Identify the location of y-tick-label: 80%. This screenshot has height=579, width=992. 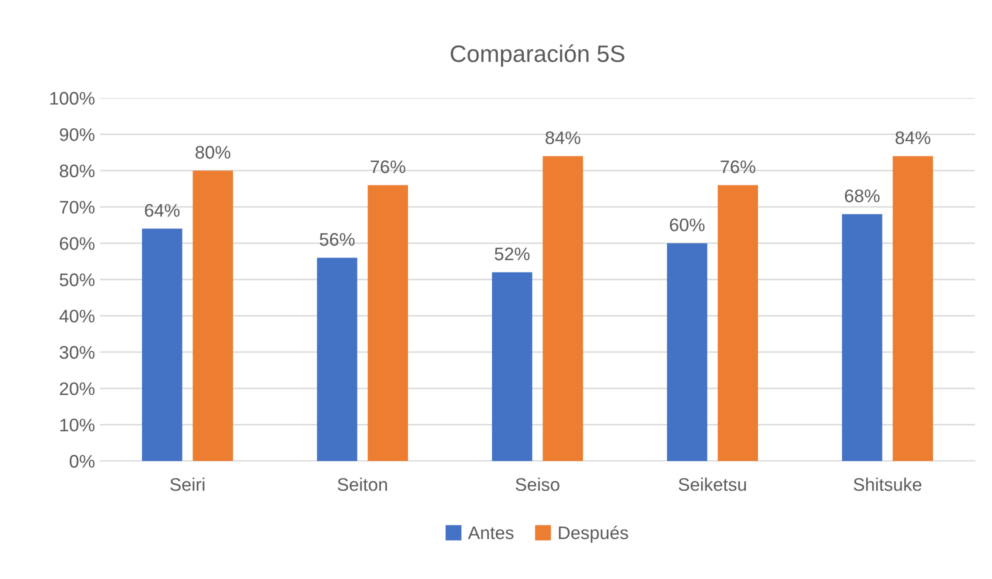
(77, 171).